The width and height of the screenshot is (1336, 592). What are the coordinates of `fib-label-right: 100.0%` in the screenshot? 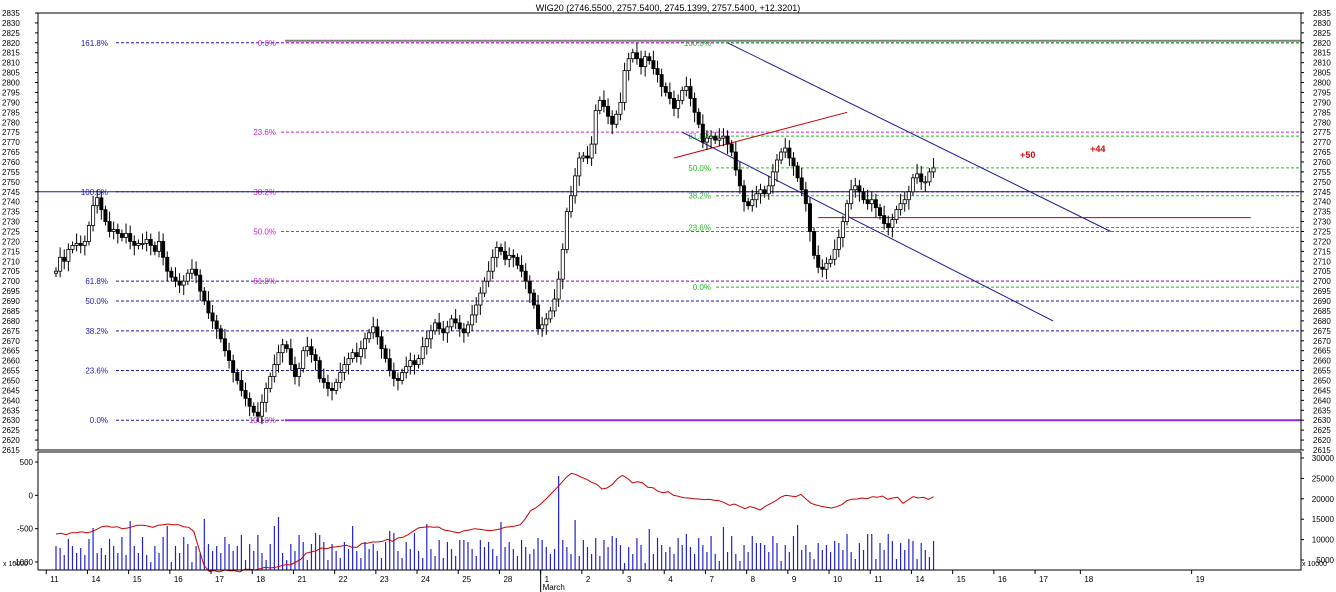 It's located at (697, 43).